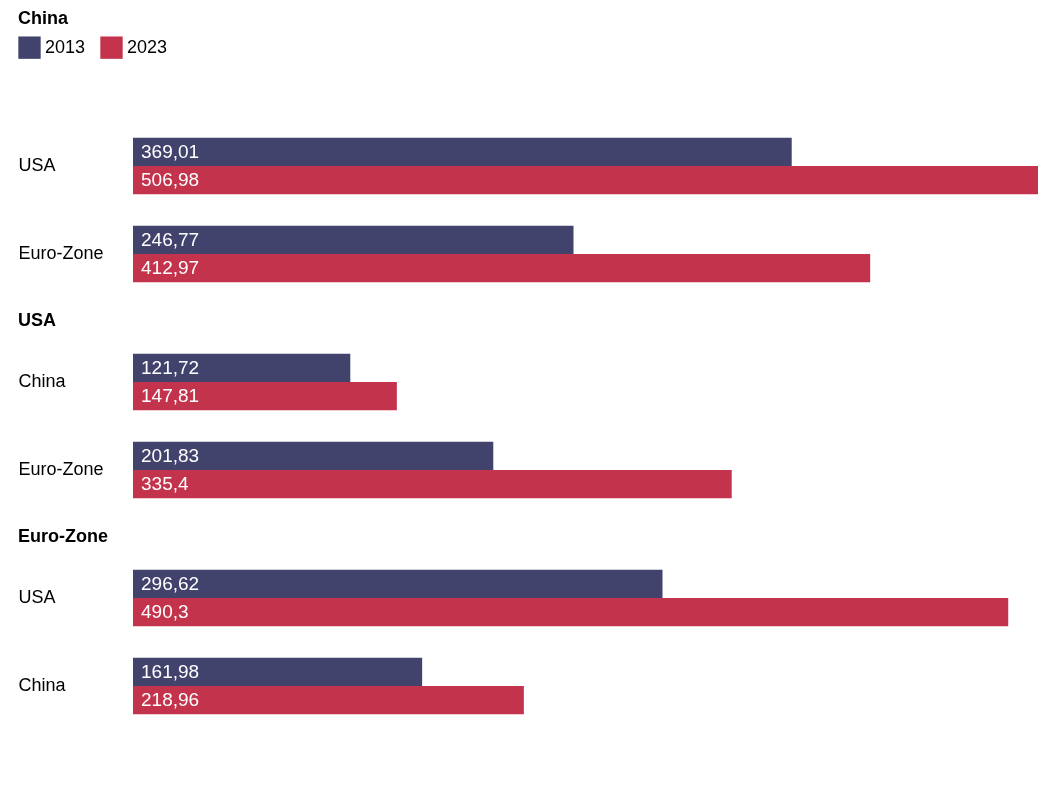 The height and width of the screenshot is (794, 1052). I want to click on data-label: 369,01, so click(170, 151).